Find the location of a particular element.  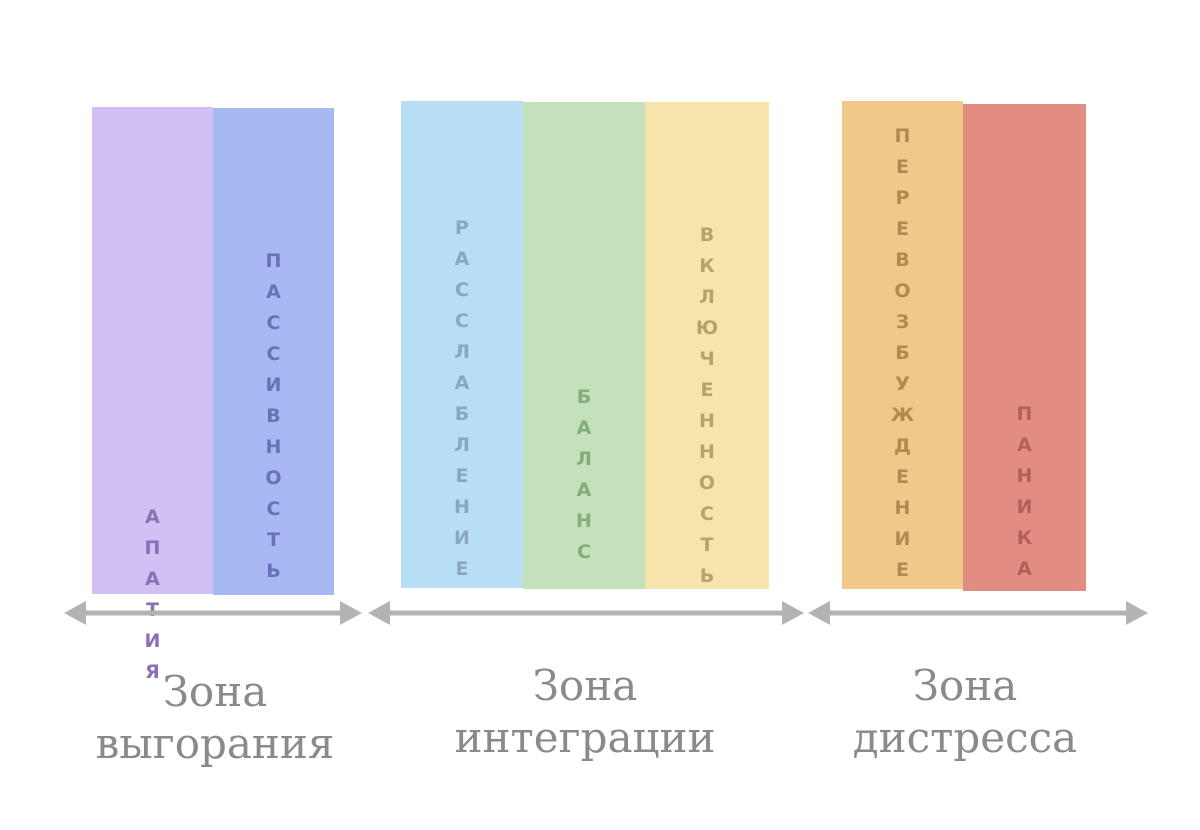

zone-label-distress-line1: Зона is located at coordinates (965, 685).